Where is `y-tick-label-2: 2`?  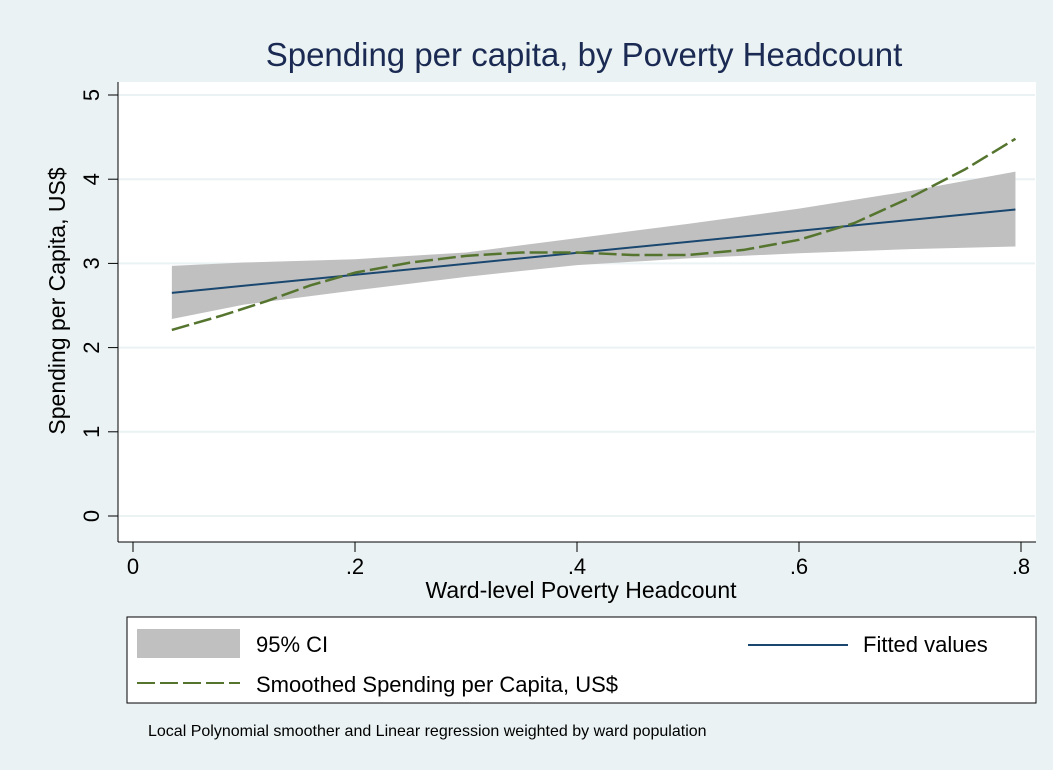 y-tick-label-2: 2 is located at coordinates (91, 347).